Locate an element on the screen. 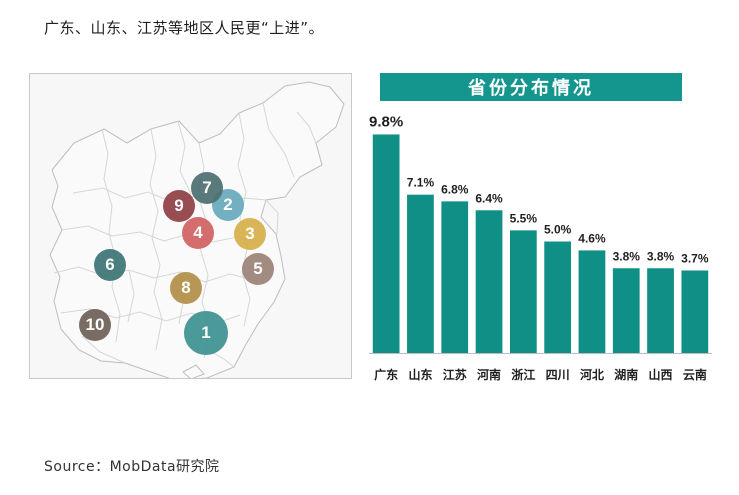  bar-value-label: 7.1% is located at coordinates (421, 183).